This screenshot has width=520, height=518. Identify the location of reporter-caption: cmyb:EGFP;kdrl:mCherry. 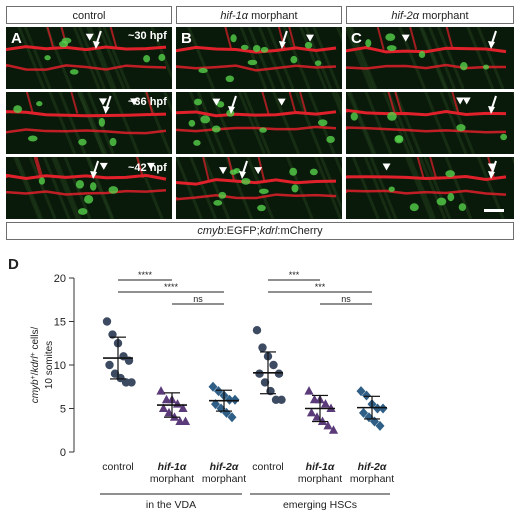
(260, 231).